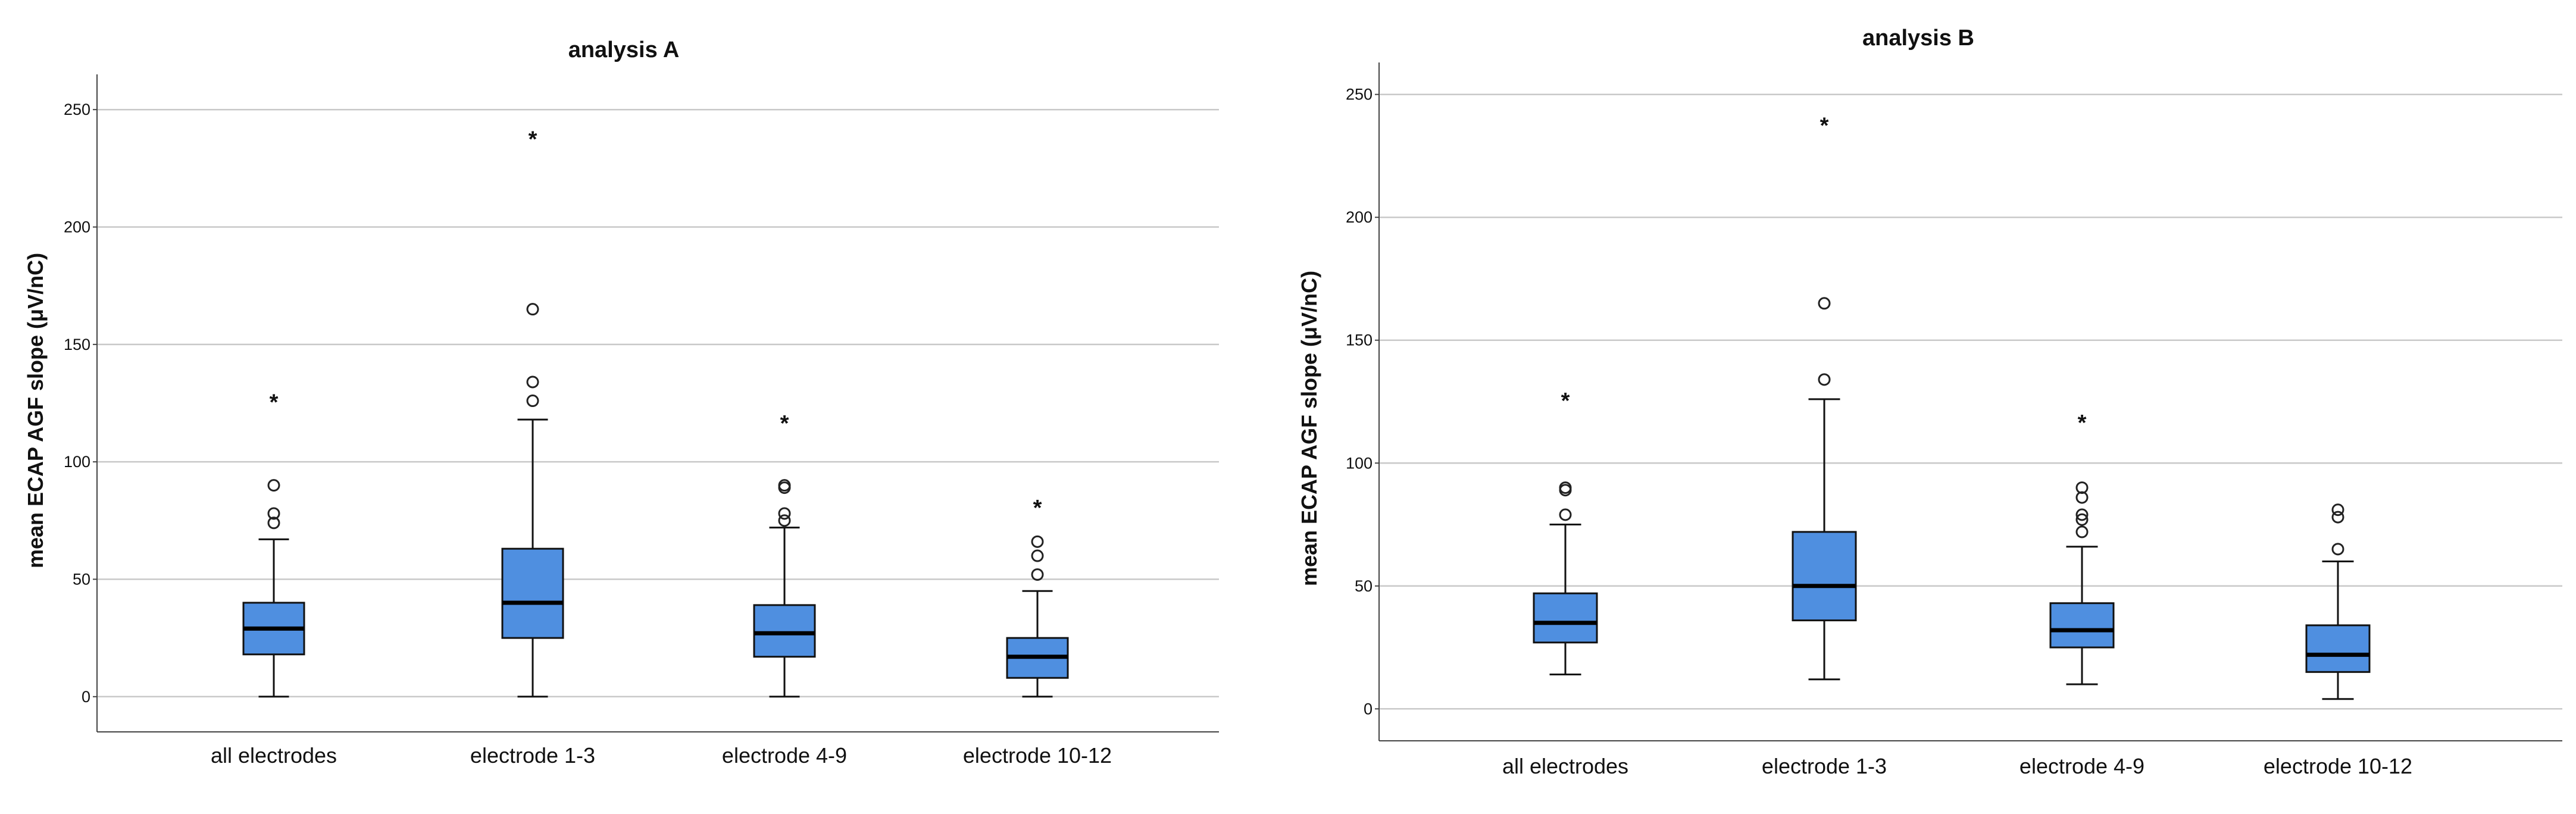 The image size is (2576, 814). What do you see at coordinates (86, 697) in the screenshot?
I see `chart-a-y-tick-label: 0` at bounding box center [86, 697].